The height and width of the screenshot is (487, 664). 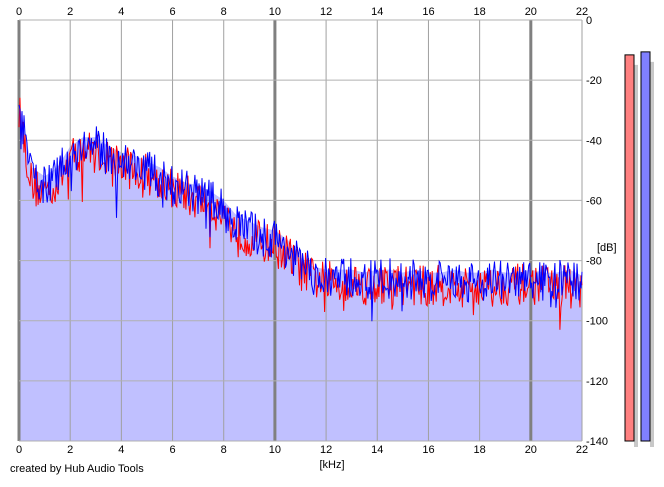 I want to click on y-tick-label: -100, so click(x=597, y=322).